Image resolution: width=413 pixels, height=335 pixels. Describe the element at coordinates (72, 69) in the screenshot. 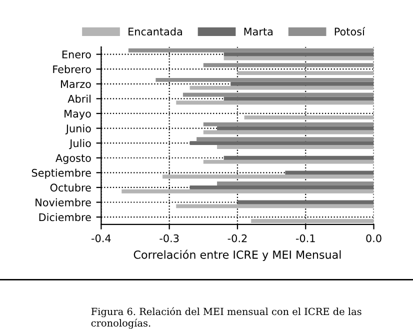

I see `y-tick-label: Febrero` at that location.